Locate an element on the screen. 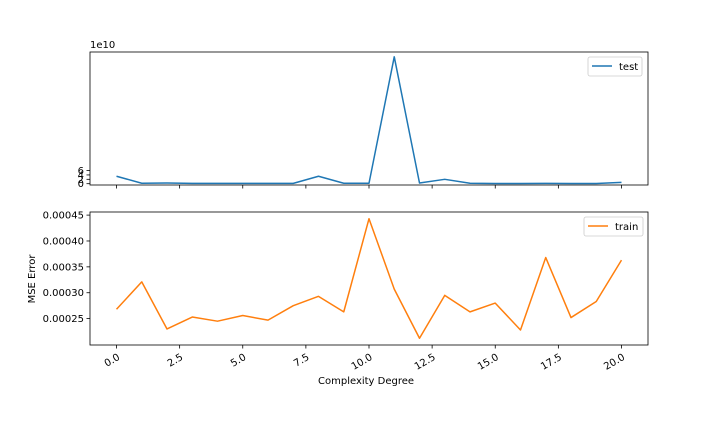  y-tick-label: 0.00030 is located at coordinates (63, 293).